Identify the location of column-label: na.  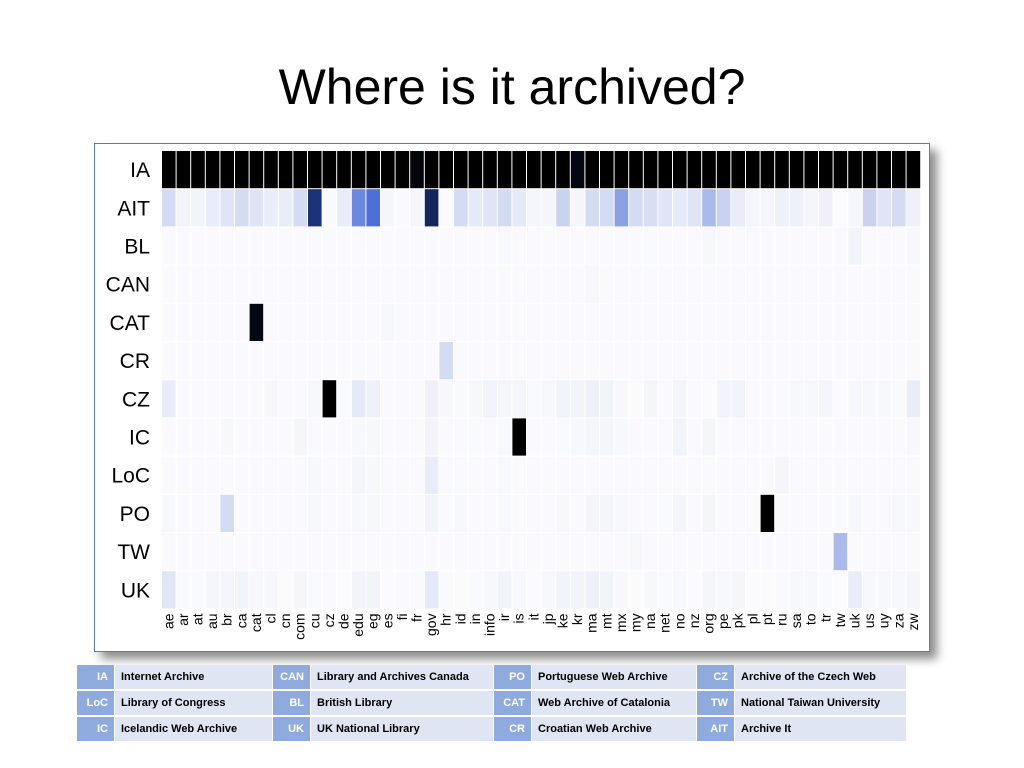
(650, 621).